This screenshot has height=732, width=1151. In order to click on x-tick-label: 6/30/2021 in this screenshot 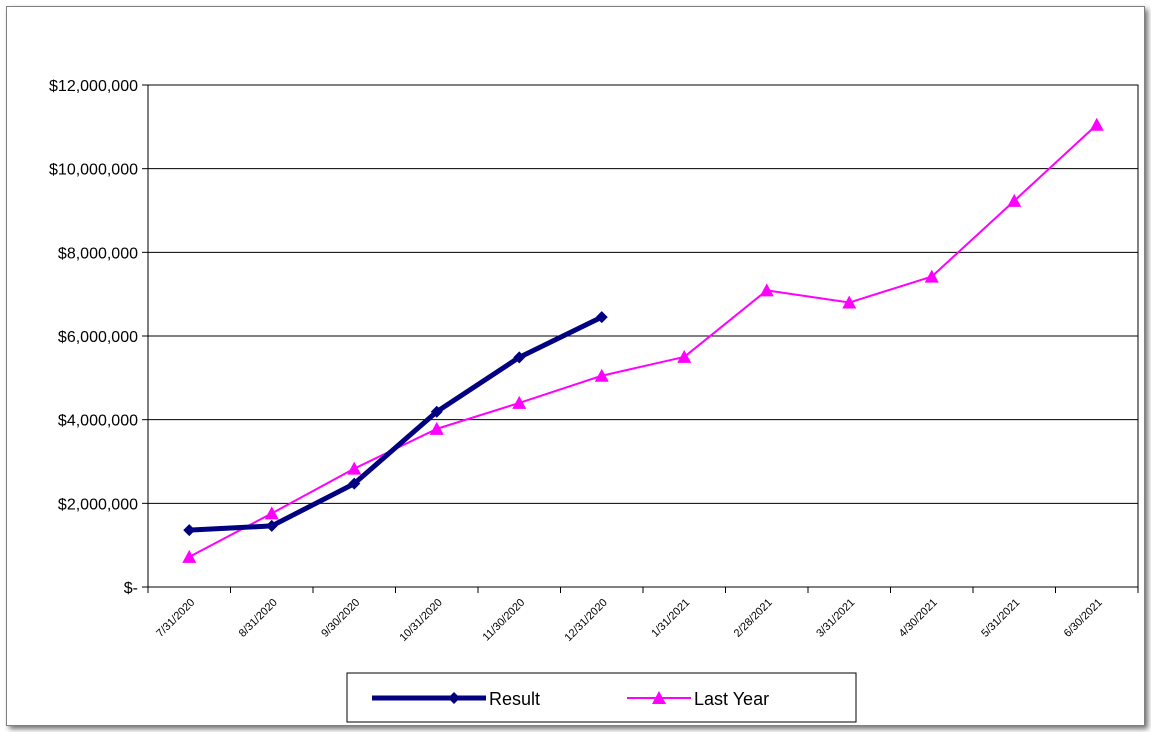, I will do `click(1083, 618)`.